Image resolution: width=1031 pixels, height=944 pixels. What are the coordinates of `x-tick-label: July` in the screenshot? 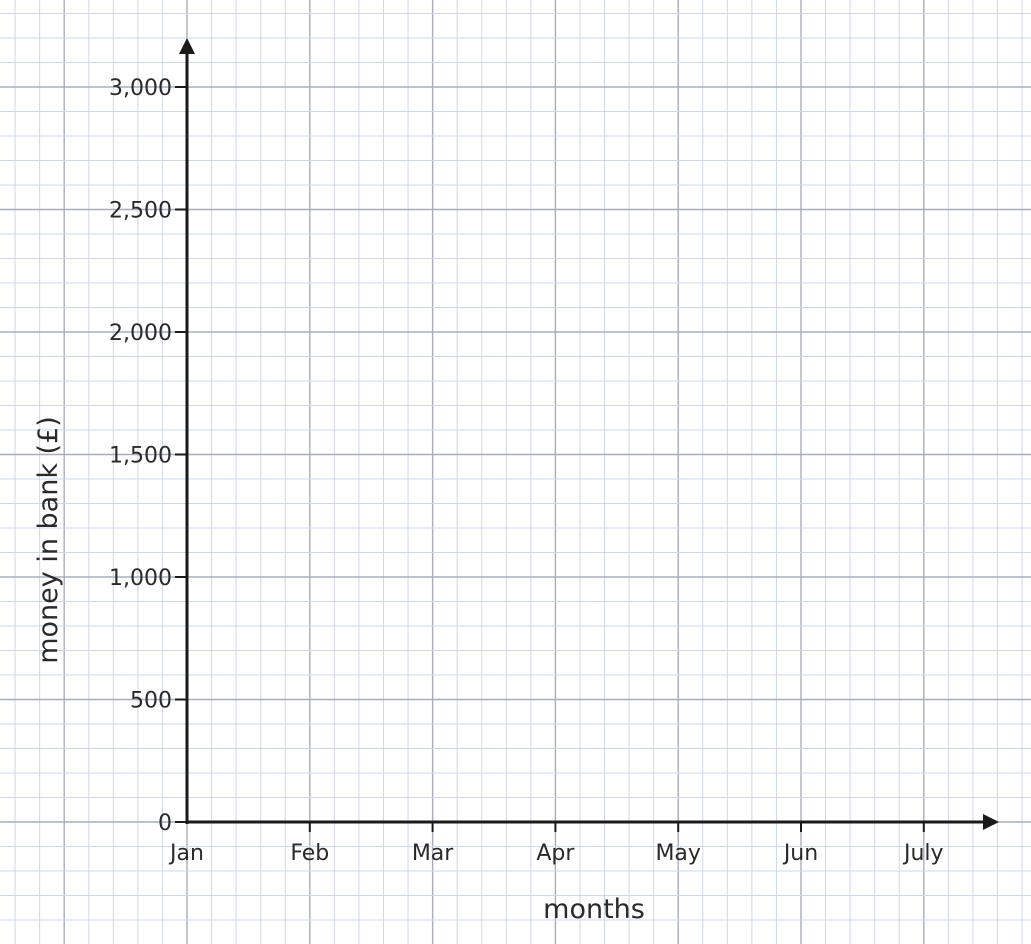 It's located at (923, 853).